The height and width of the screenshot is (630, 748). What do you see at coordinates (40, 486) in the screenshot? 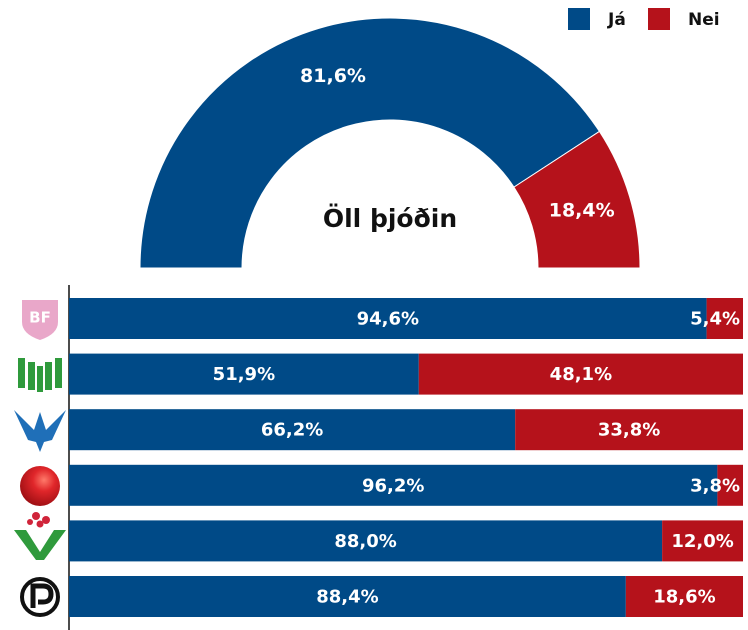
I see `logo-sphere` at bounding box center [40, 486].